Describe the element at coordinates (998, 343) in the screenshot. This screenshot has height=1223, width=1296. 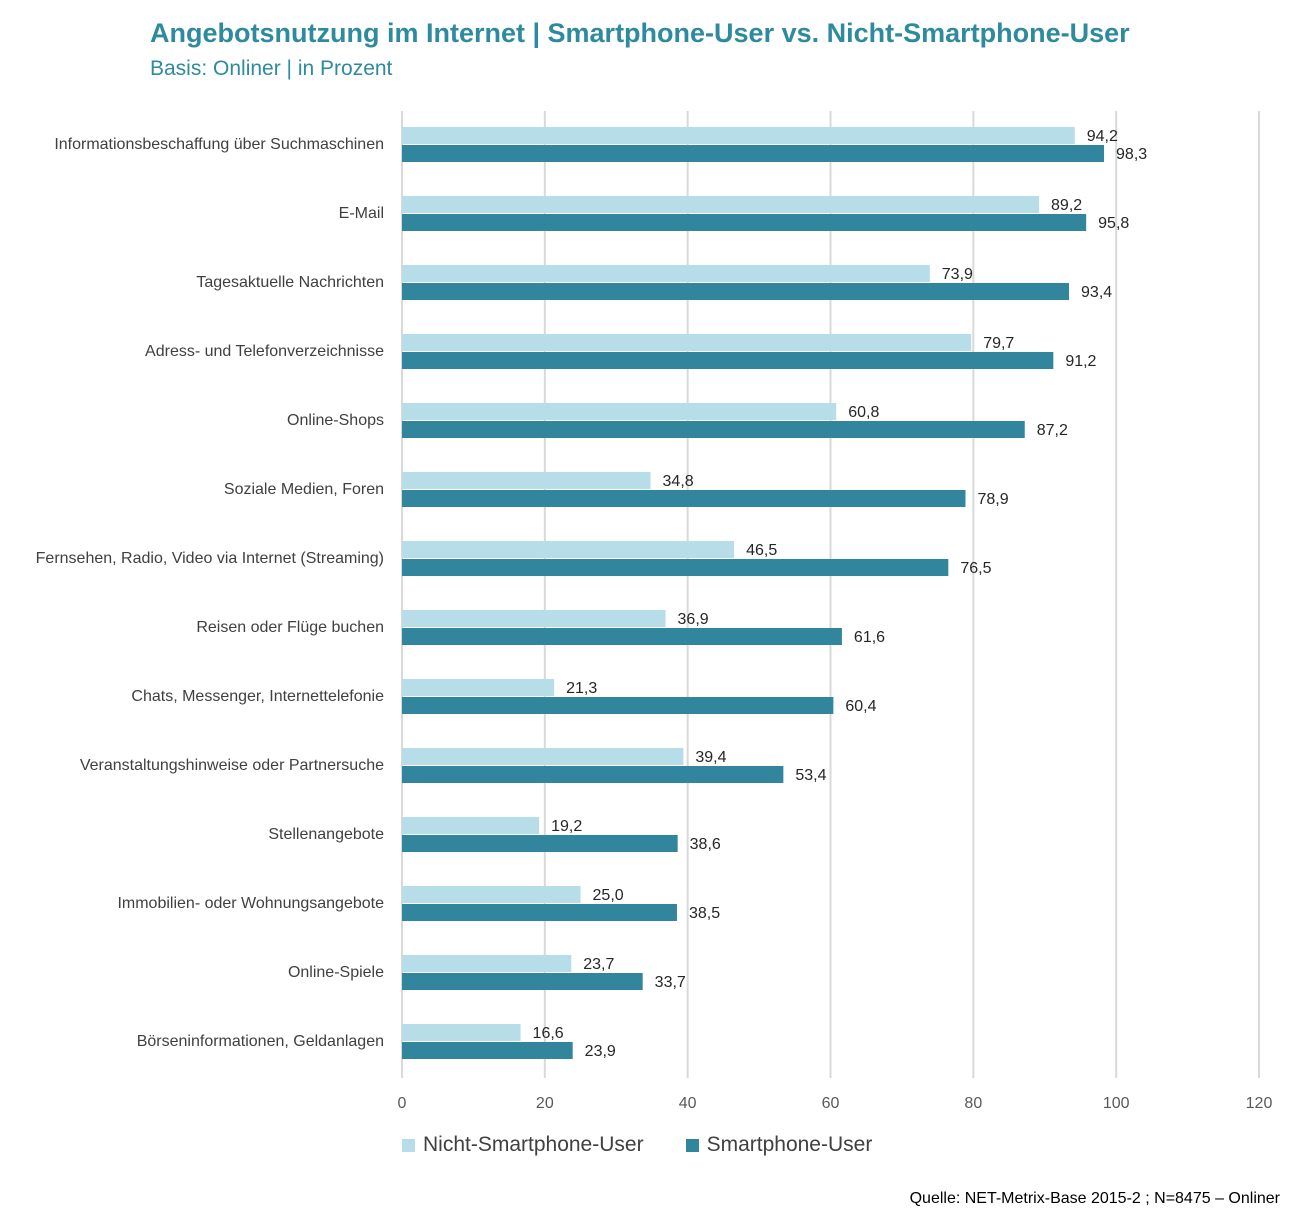
I see `data-label: 79,7` at that location.